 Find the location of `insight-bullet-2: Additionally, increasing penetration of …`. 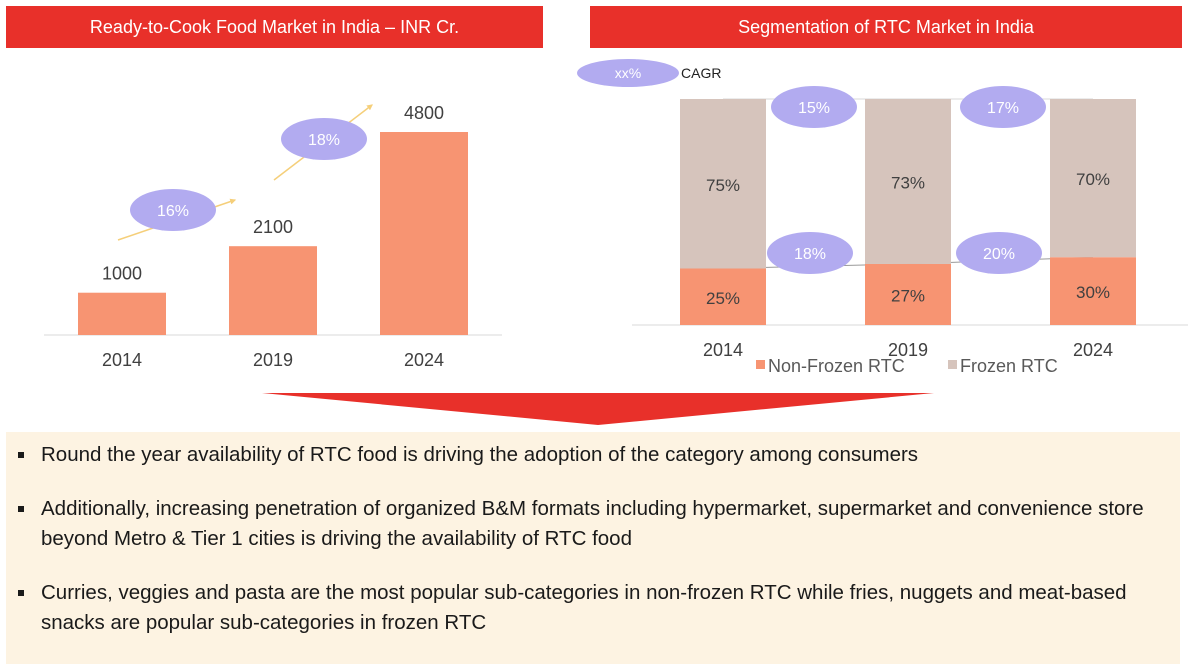

insight-bullet-2: Additionally, increasing penetration of … is located at coordinates (583, 524).